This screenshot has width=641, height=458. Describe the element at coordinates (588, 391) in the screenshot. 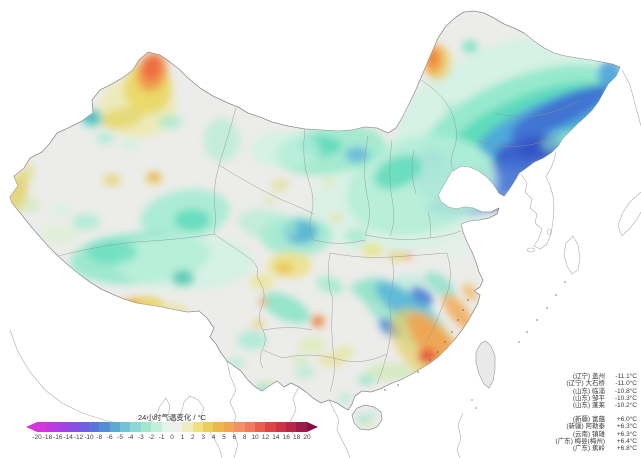

I see `station-name: (山东) 临淄` at that location.